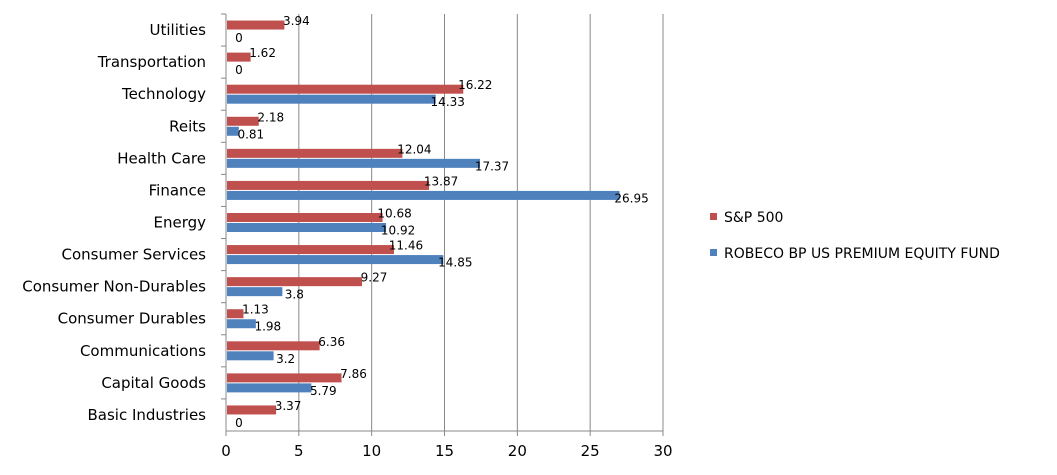 The image size is (1057, 475). What do you see at coordinates (331, 99) in the screenshot?
I see `bar-robeco-bp-us-premium-equity-fund-technology` at bounding box center [331, 99].